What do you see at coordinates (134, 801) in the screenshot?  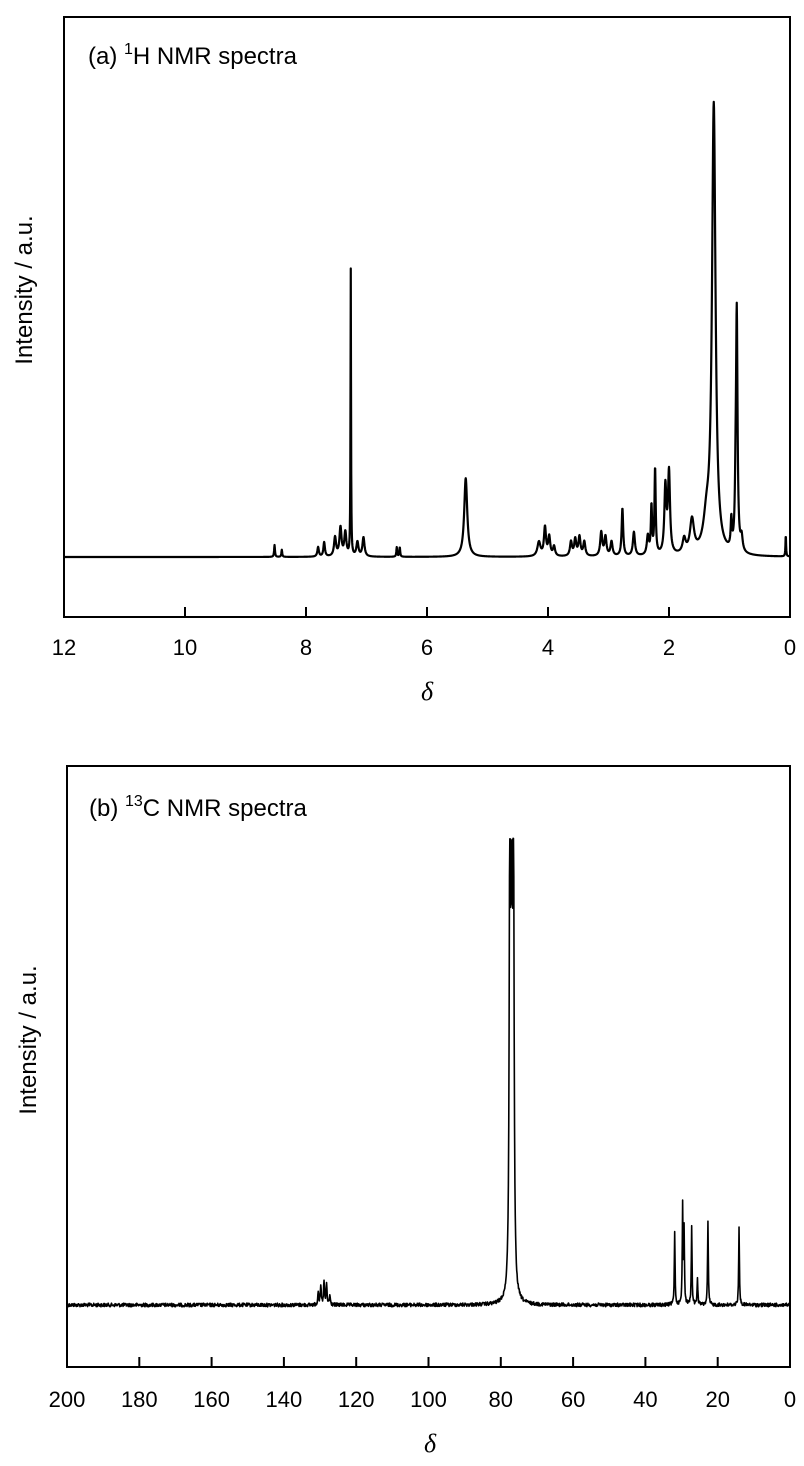 I see `panel-label-superscript: 13` at bounding box center [134, 801].